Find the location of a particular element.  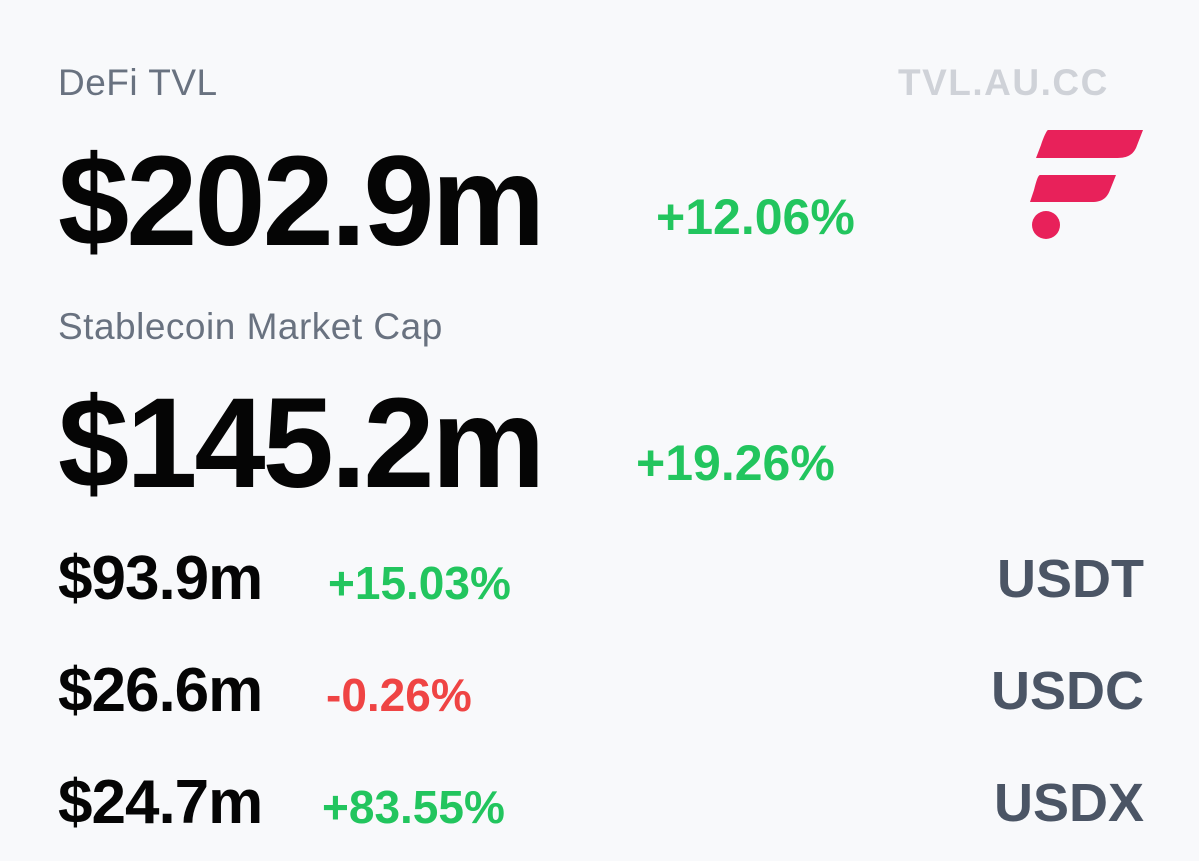

usdt-value: $93.9m is located at coordinates (160, 578).